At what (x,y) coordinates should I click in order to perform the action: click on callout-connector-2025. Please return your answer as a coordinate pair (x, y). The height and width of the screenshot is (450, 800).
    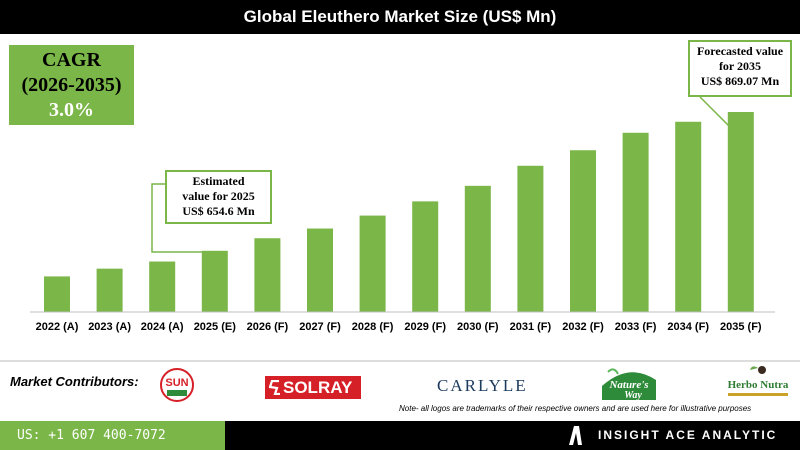
    Looking at the image, I should click on (185, 219).